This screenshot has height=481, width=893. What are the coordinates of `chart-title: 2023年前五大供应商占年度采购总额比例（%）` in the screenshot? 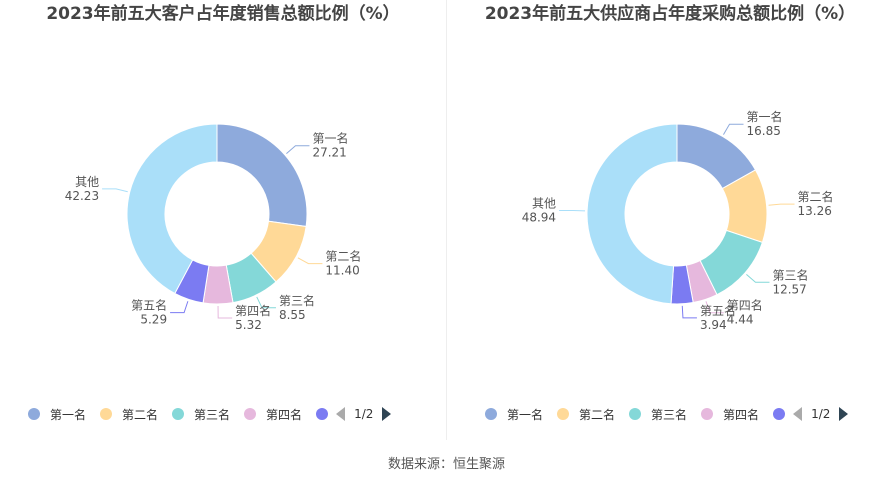 It's located at (670, 14).